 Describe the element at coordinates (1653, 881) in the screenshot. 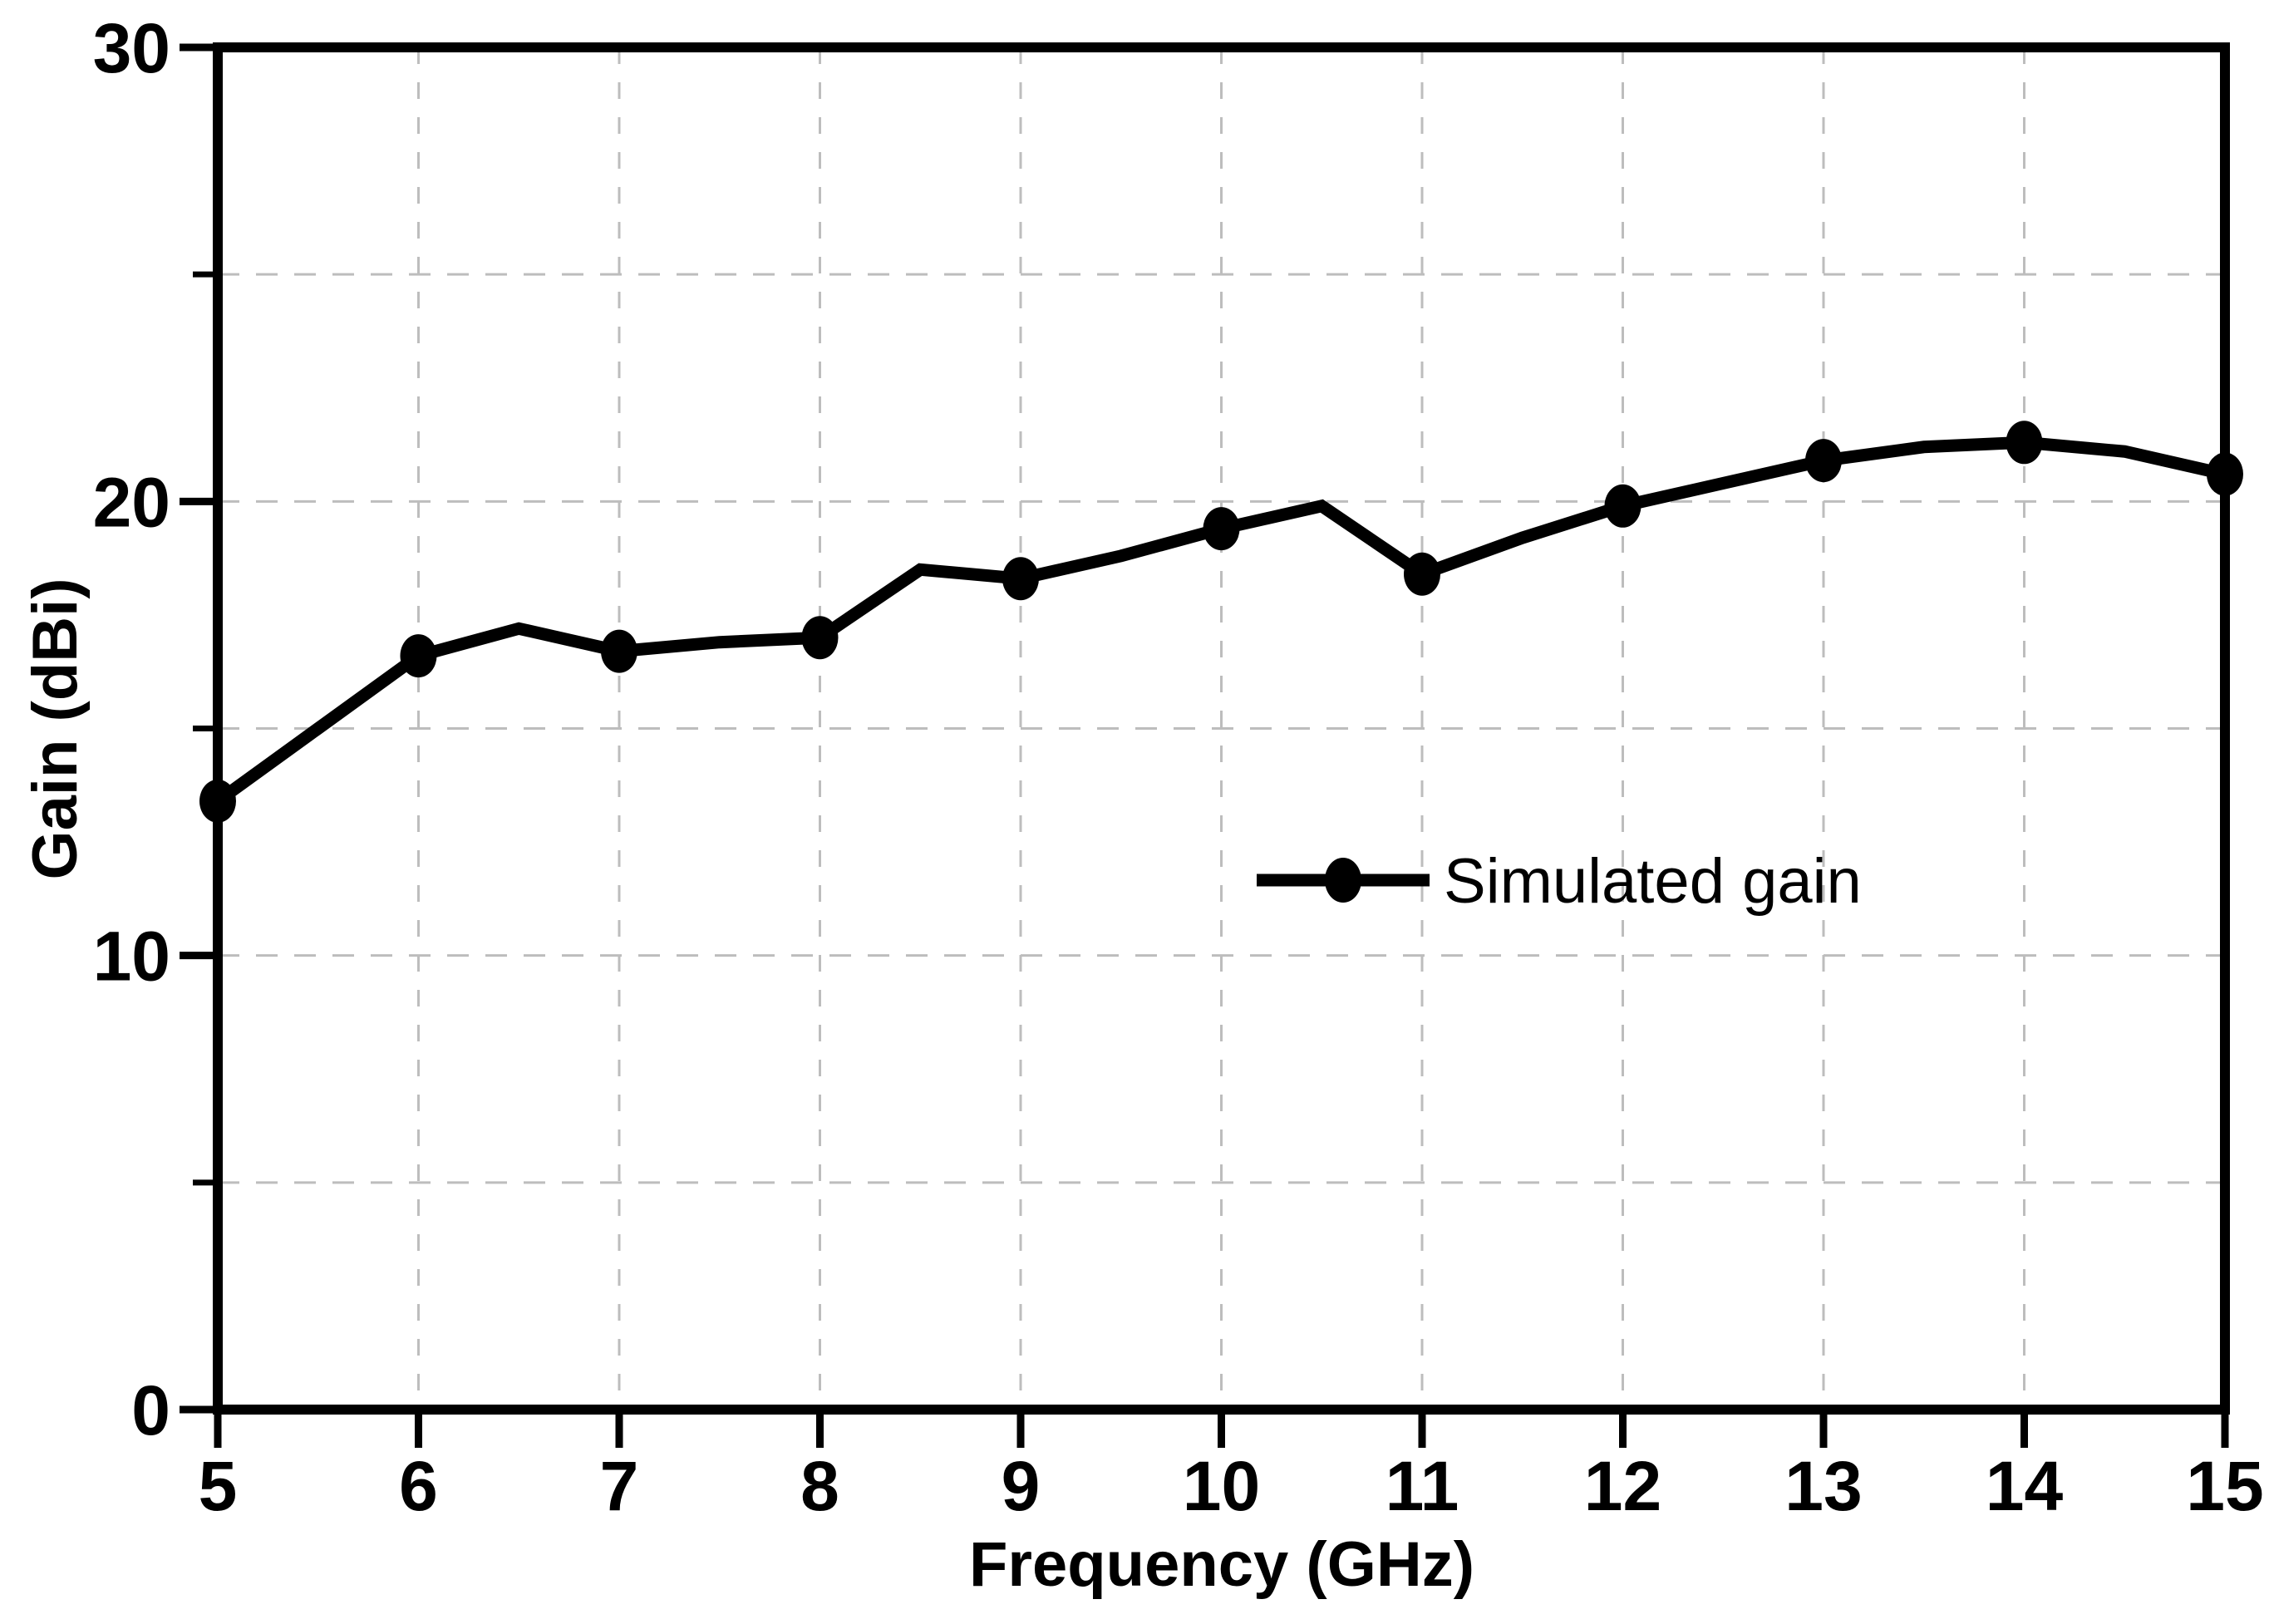

I see `legend-label: Simulated gain` at that location.